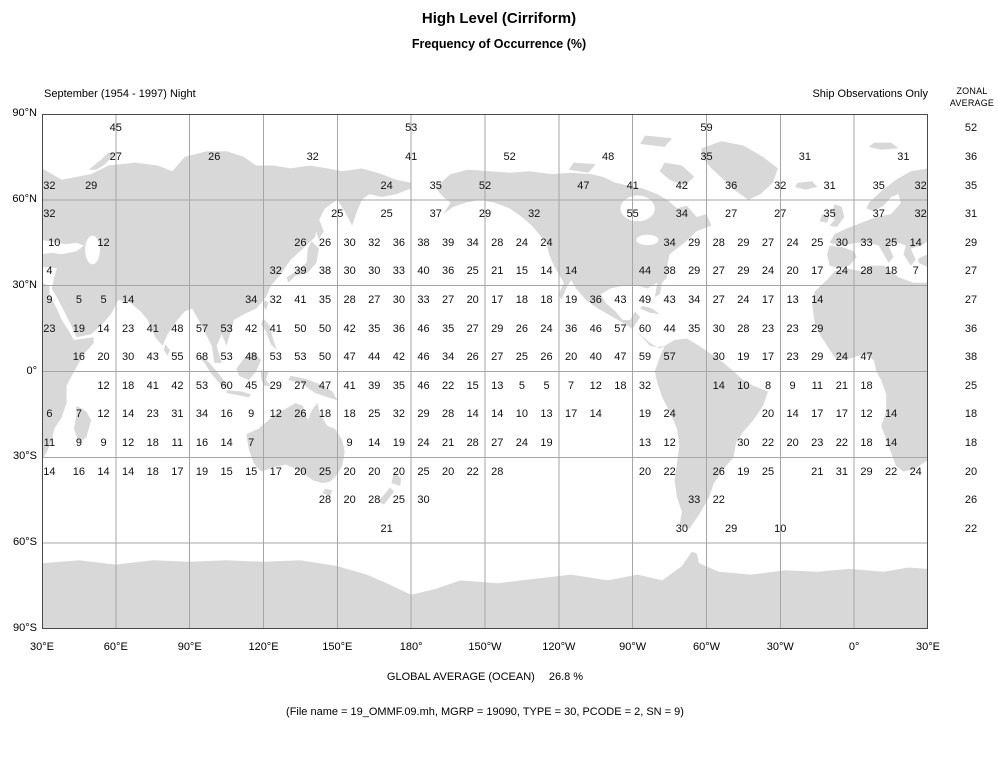 The image size is (998, 760). I want to click on lon-tick-label: 120°E, so click(263, 647).